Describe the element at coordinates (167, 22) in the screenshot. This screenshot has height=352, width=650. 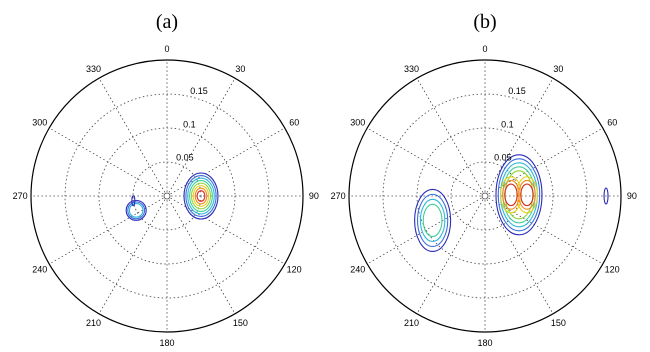
I see `panel-title: (a)` at that location.